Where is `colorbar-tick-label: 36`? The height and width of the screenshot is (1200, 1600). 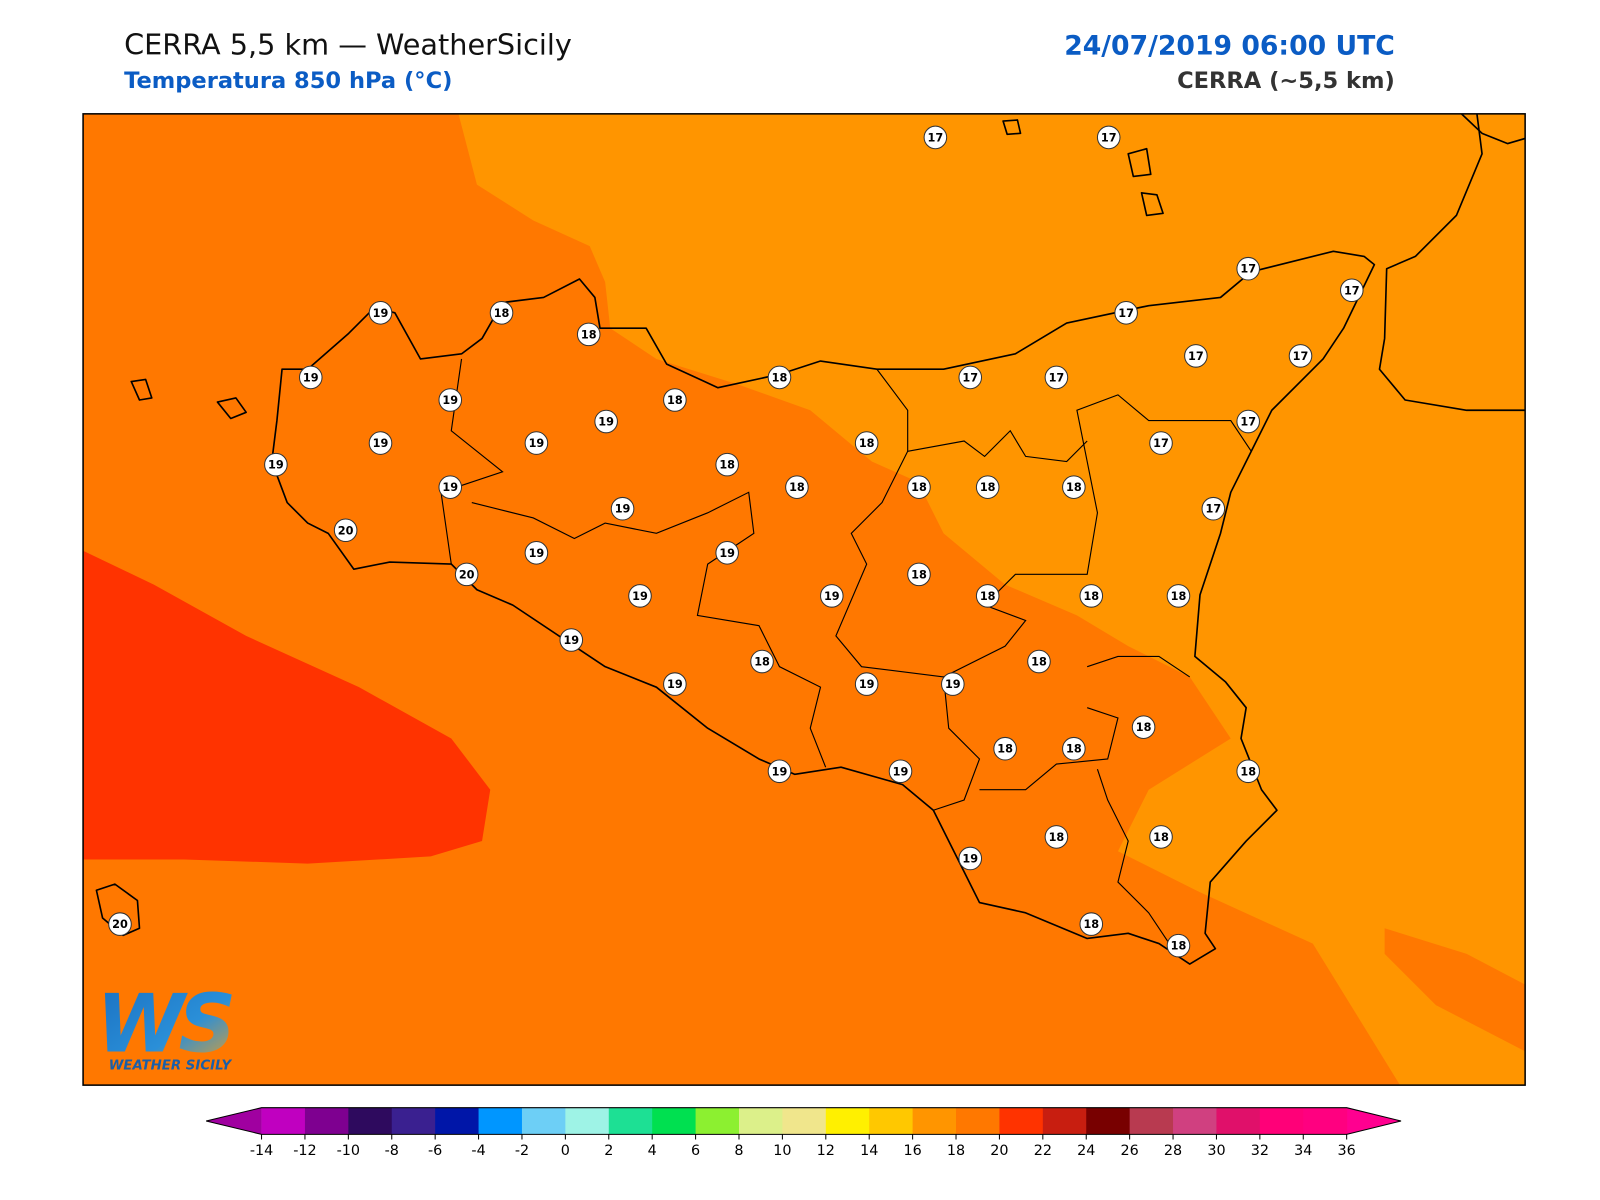 colorbar-tick-label: 36 is located at coordinates (1347, 1151).